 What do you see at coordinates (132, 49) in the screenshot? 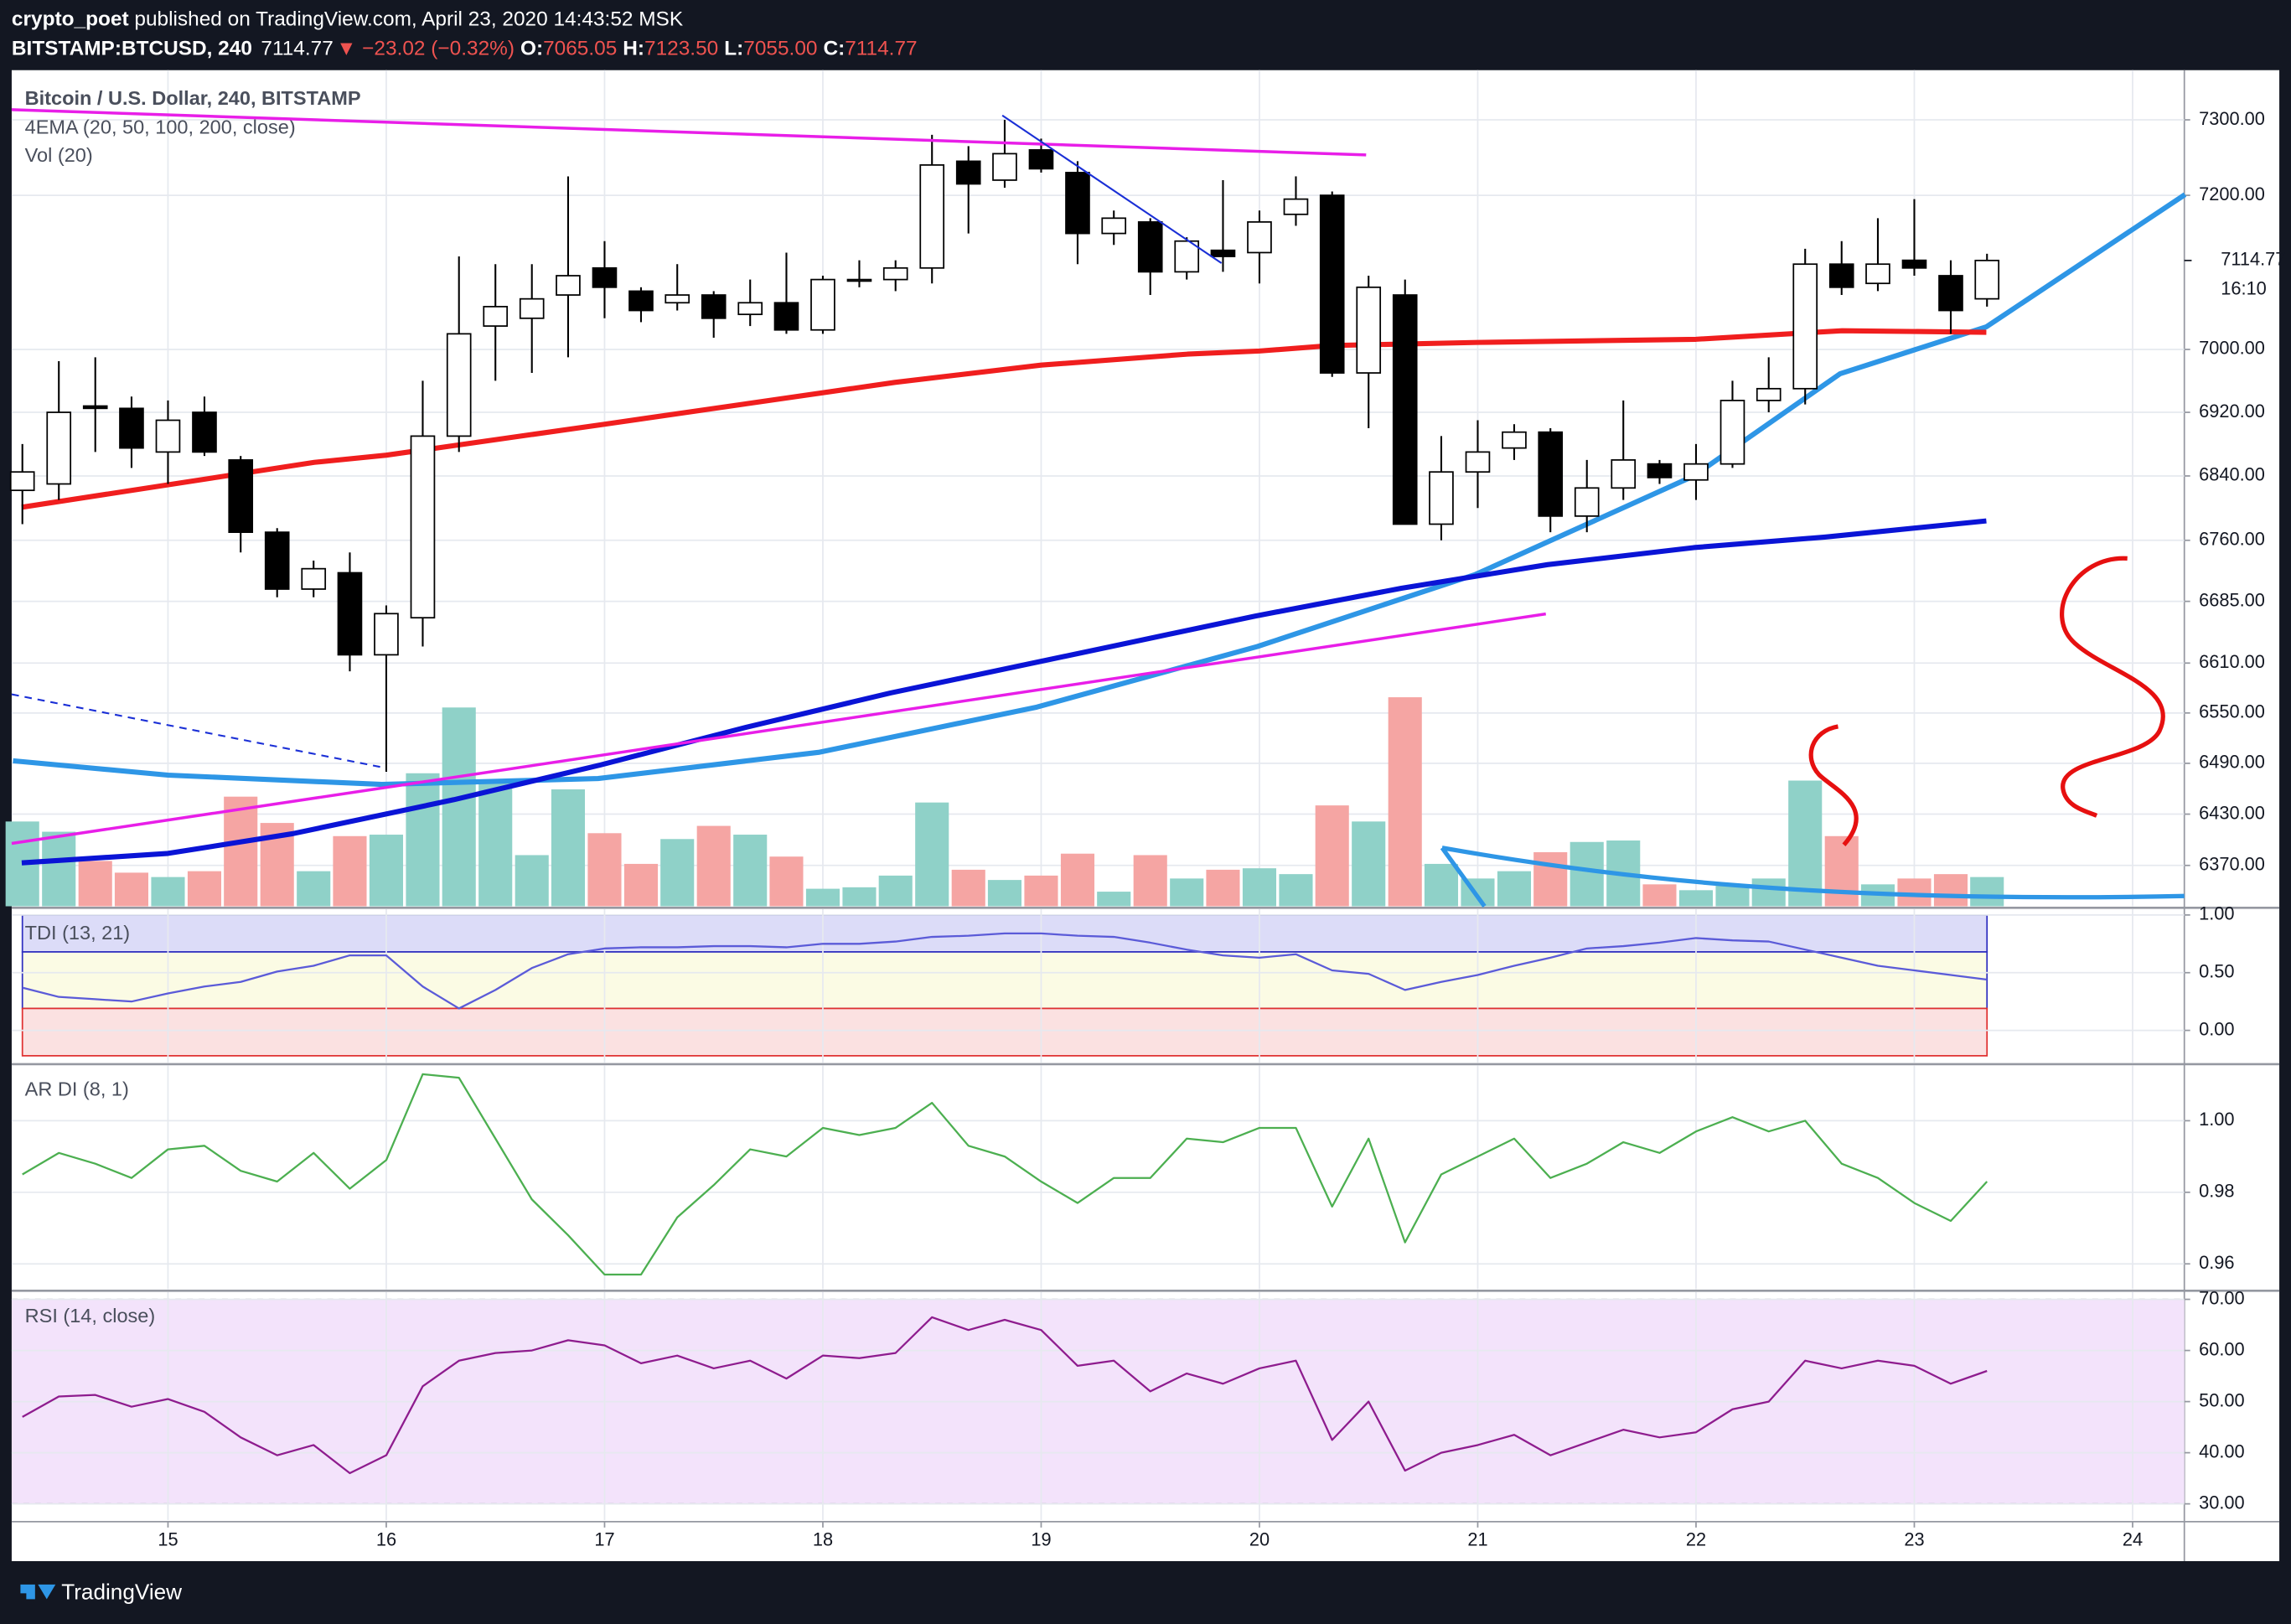
I see `symbol: BITSTAMP:BTCUSD, 240` at bounding box center [132, 49].